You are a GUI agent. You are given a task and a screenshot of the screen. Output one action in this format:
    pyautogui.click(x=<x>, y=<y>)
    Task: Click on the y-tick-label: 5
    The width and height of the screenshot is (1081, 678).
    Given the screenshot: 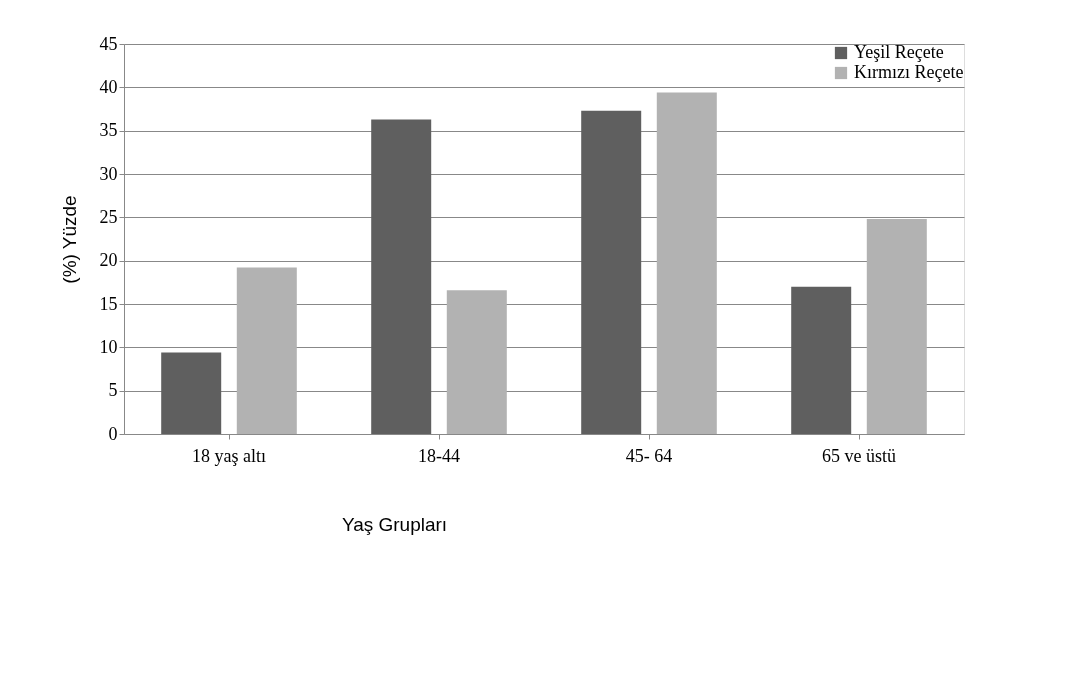 What is the action you would take?
    pyautogui.click(x=113, y=390)
    